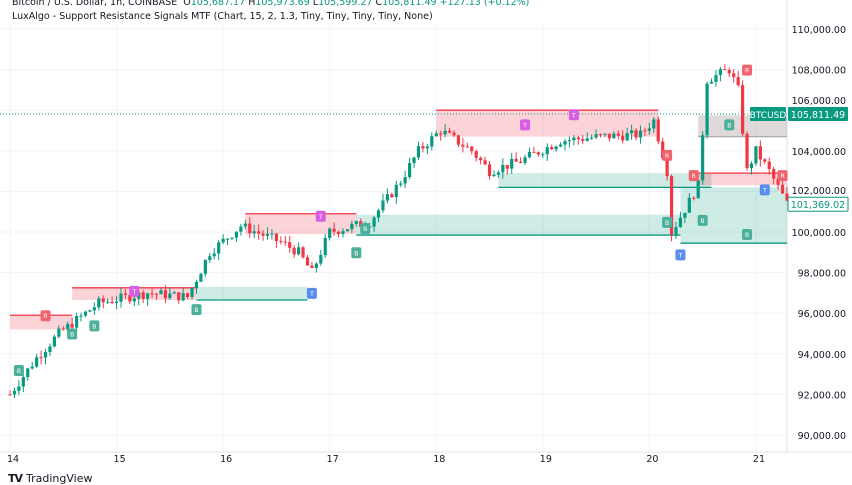  What do you see at coordinates (13, 459) in the screenshot?
I see `x-tick-label: 14` at bounding box center [13, 459].